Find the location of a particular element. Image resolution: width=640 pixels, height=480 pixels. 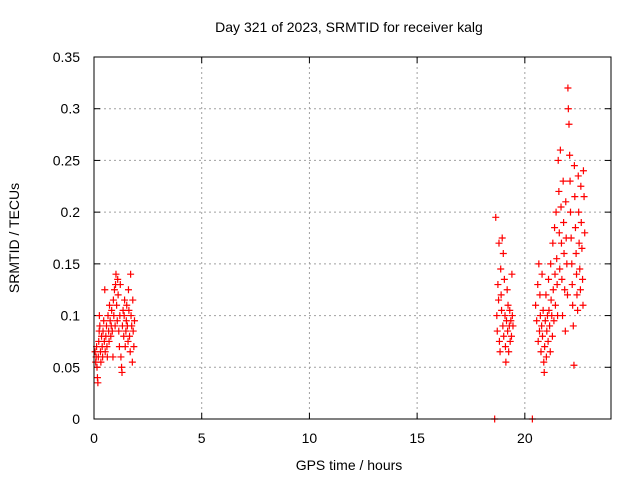

x-tick-label: 0 is located at coordinates (94, 438).